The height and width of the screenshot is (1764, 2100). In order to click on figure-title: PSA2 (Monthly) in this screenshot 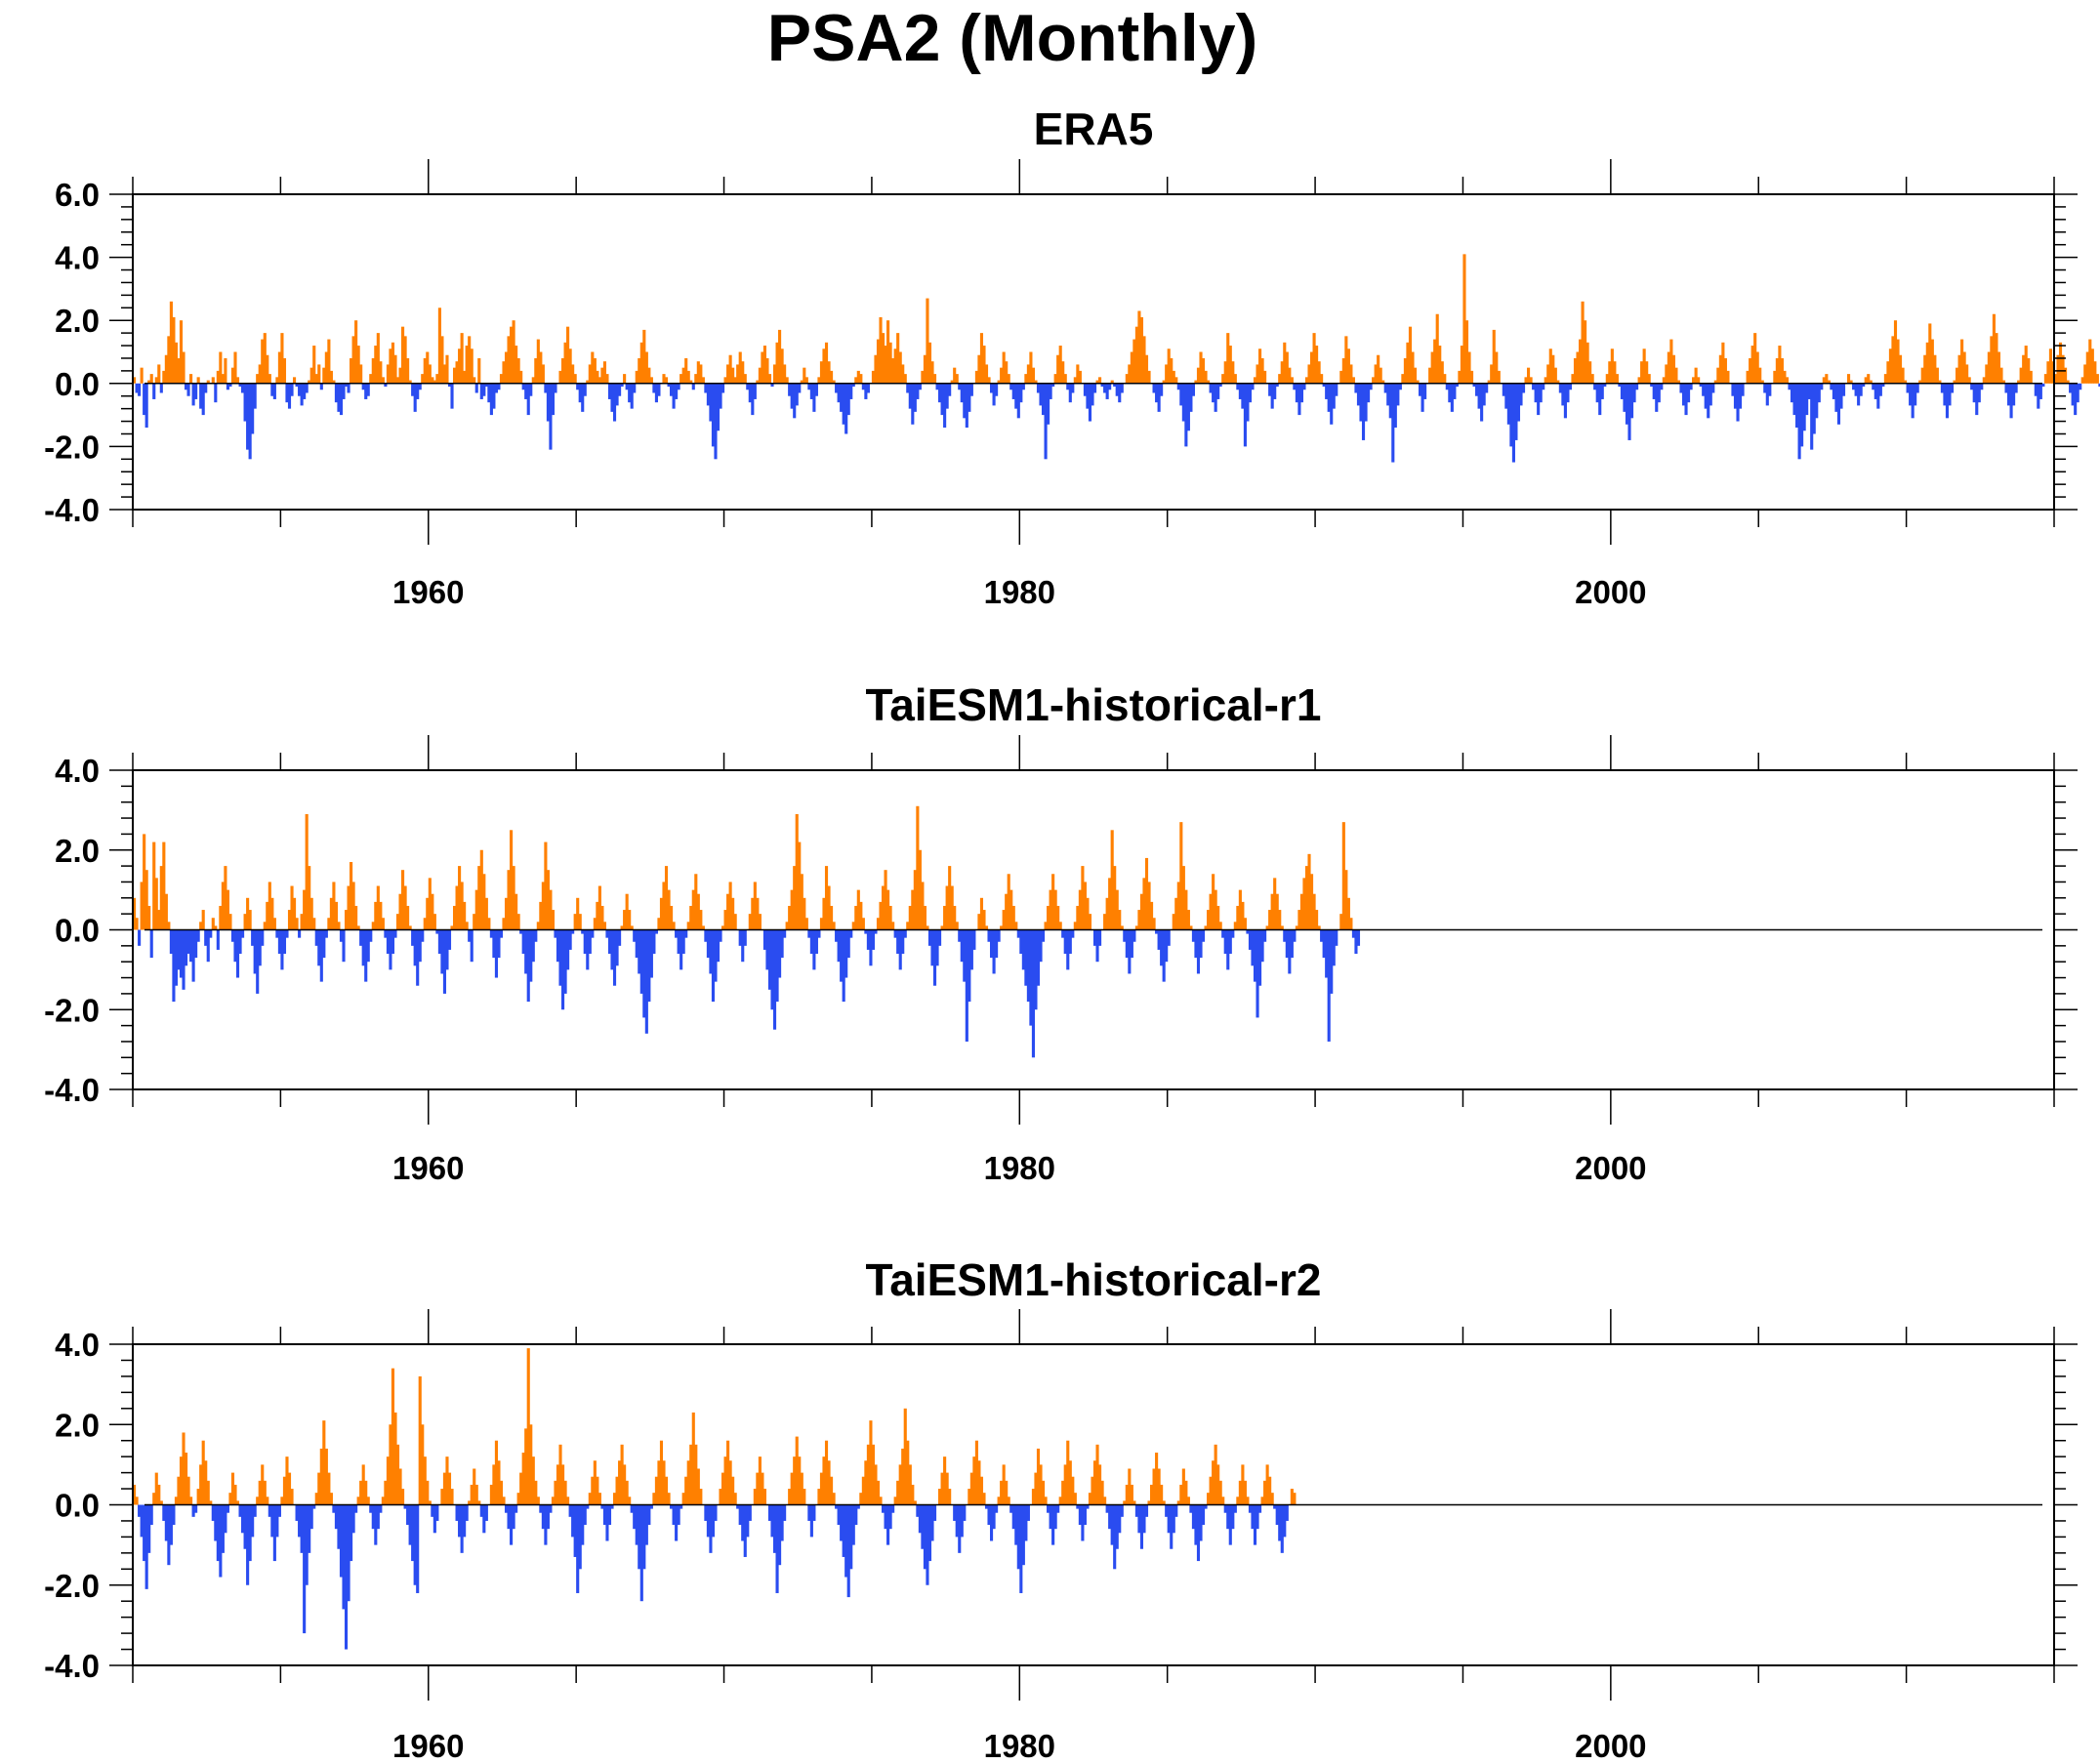, I will do `click(1012, 38)`.